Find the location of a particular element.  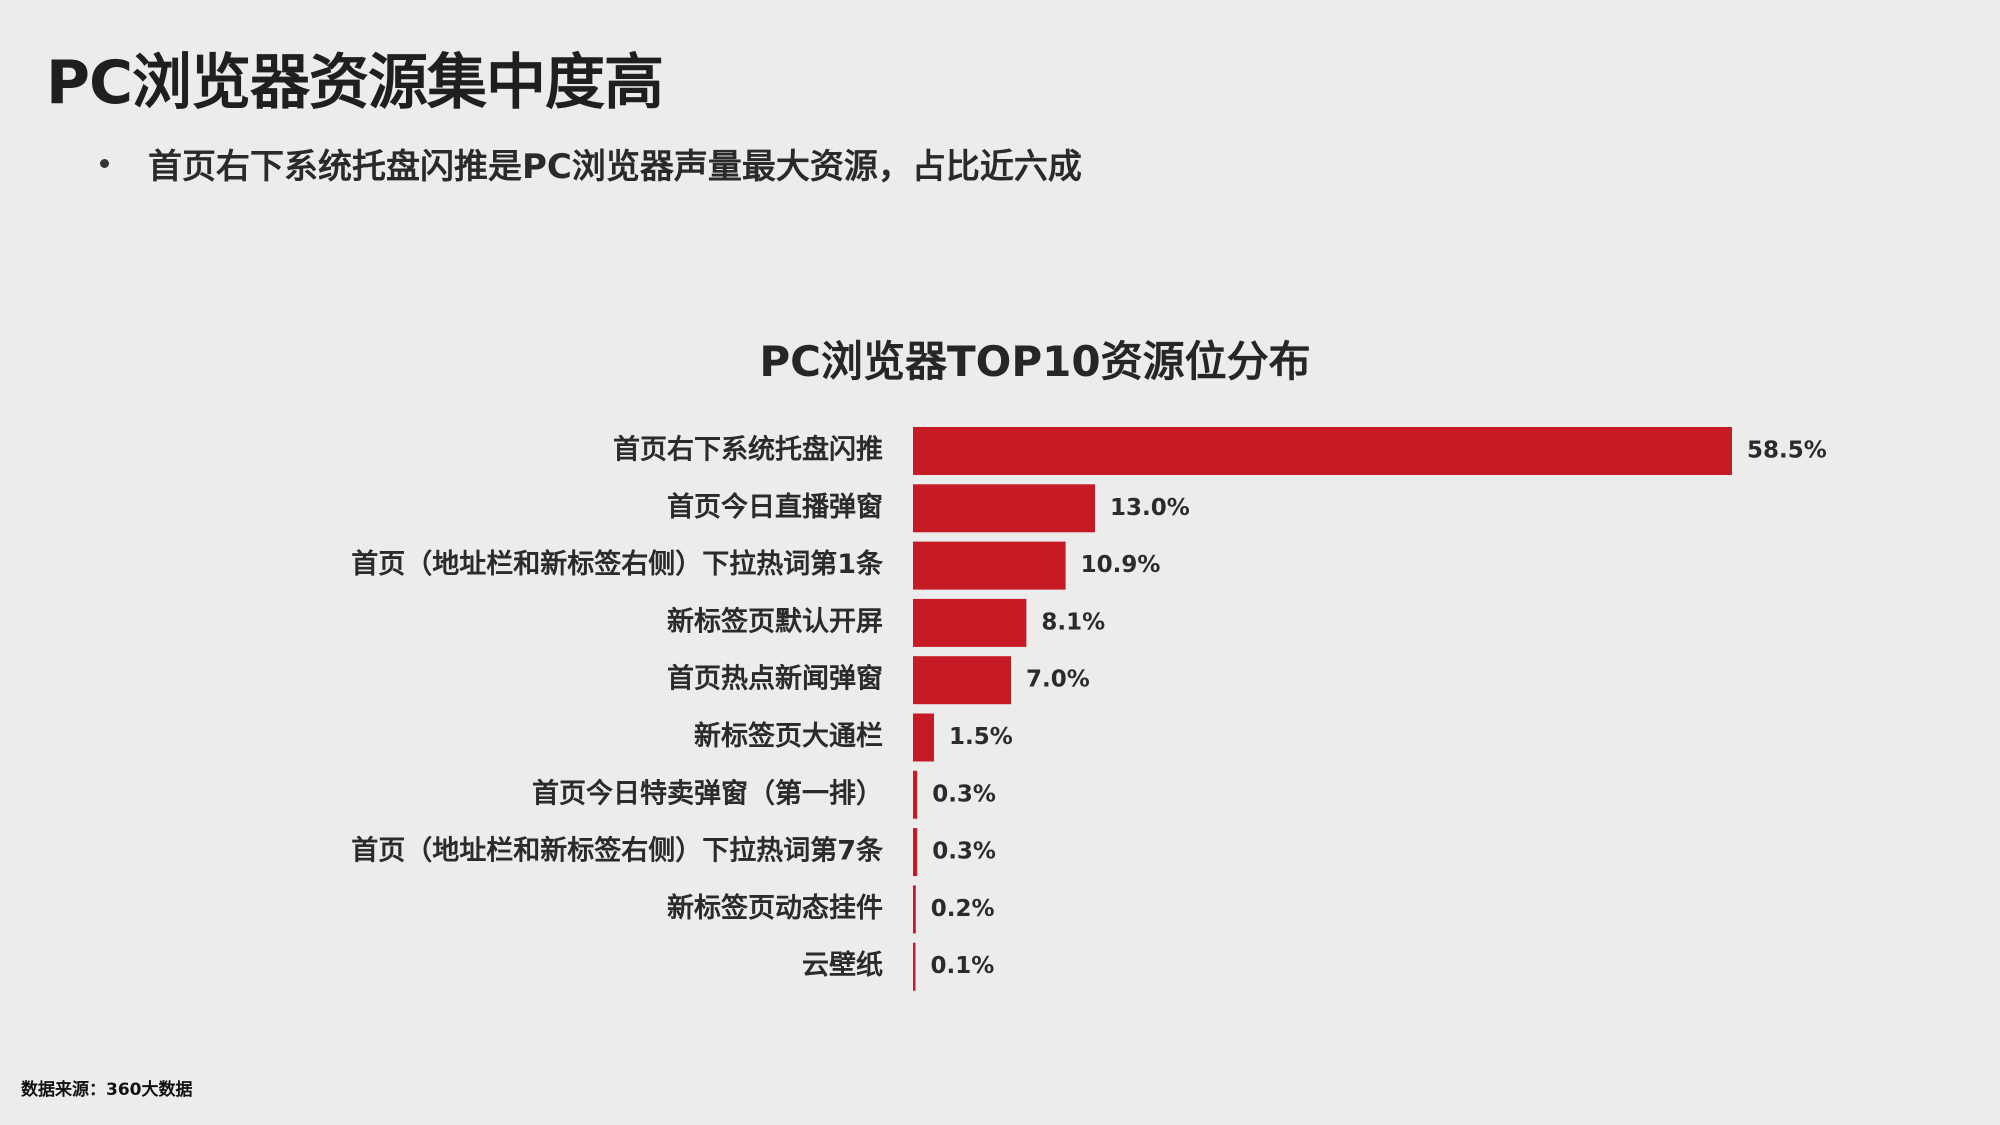

category-label-8: 首页（地址栏和新标签右侧）下拉热词第7条 is located at coordinates (617, 851).